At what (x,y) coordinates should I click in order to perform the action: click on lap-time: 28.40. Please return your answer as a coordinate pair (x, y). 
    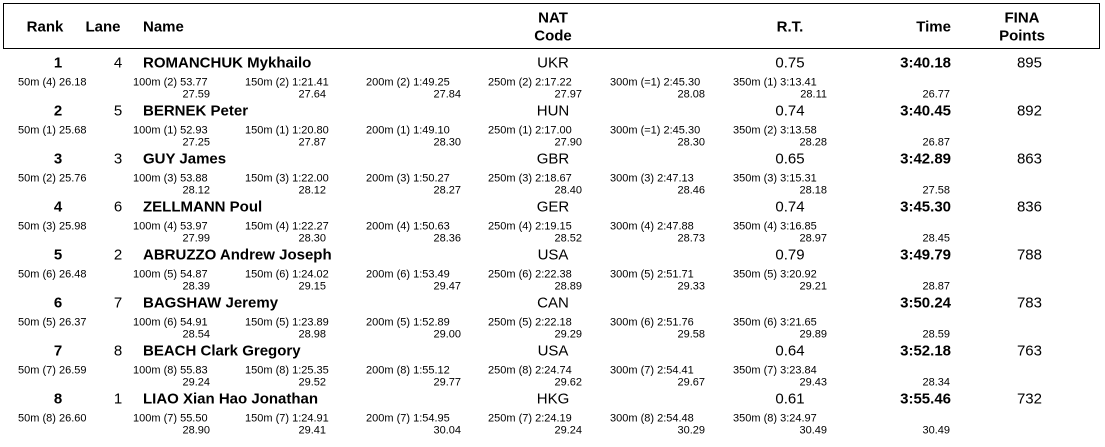
    Looking at the image, I should click on (568, 190).